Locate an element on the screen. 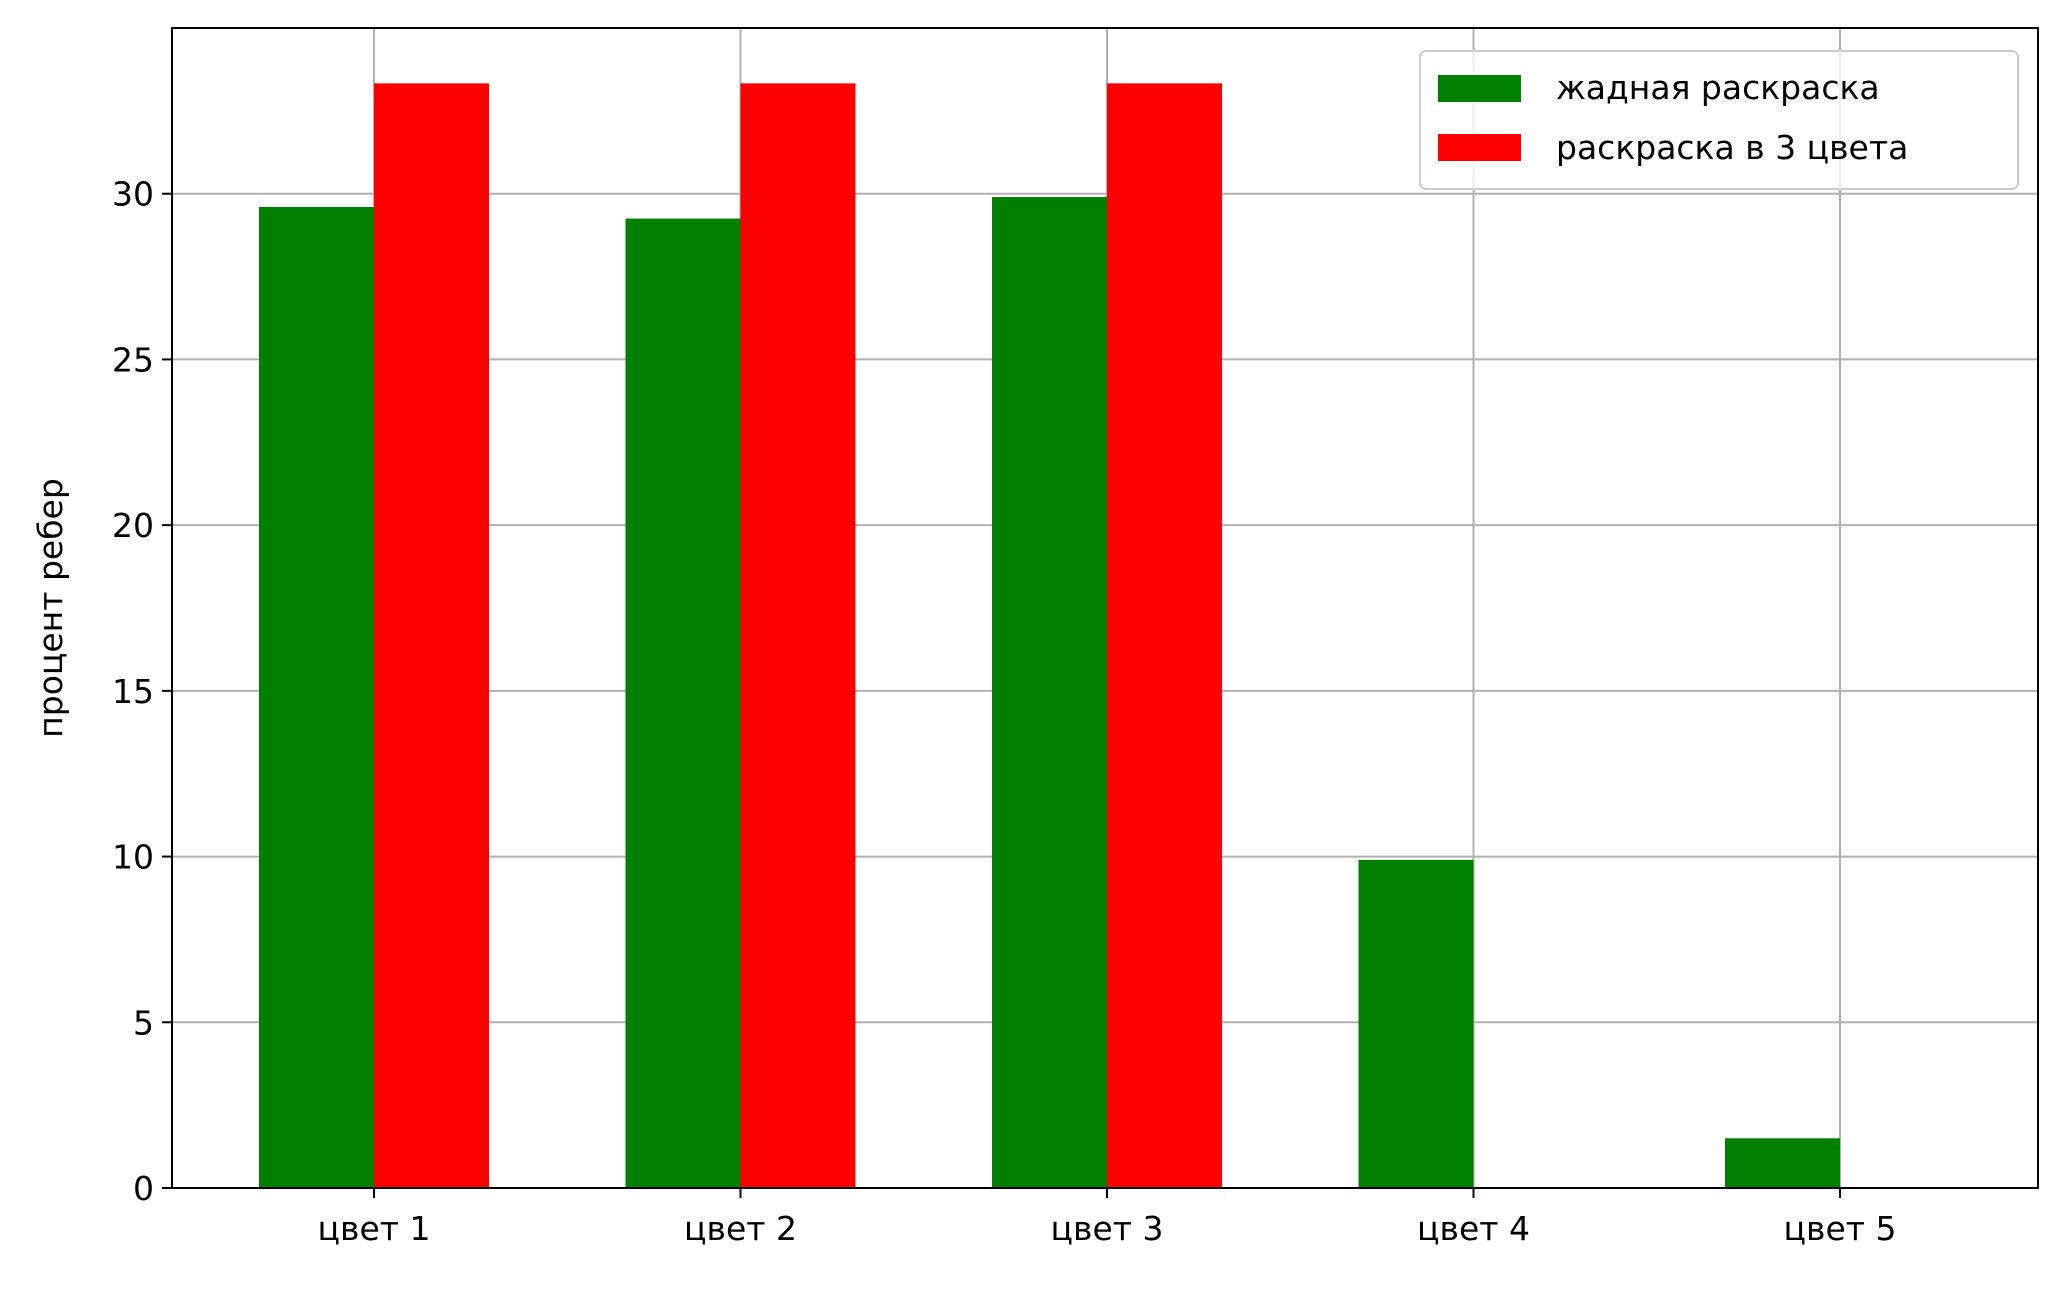 The image size is (2061, 1290). legend: жадная раскраска раскраска в 3 цвета is located at coordinates (1719, 120).